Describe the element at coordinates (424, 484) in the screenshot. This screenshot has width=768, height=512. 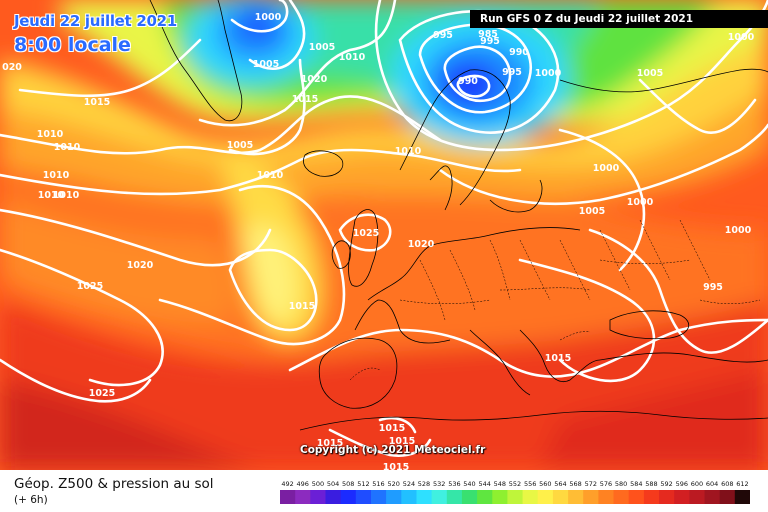
I see `legend-tick-label: 528` at that location.